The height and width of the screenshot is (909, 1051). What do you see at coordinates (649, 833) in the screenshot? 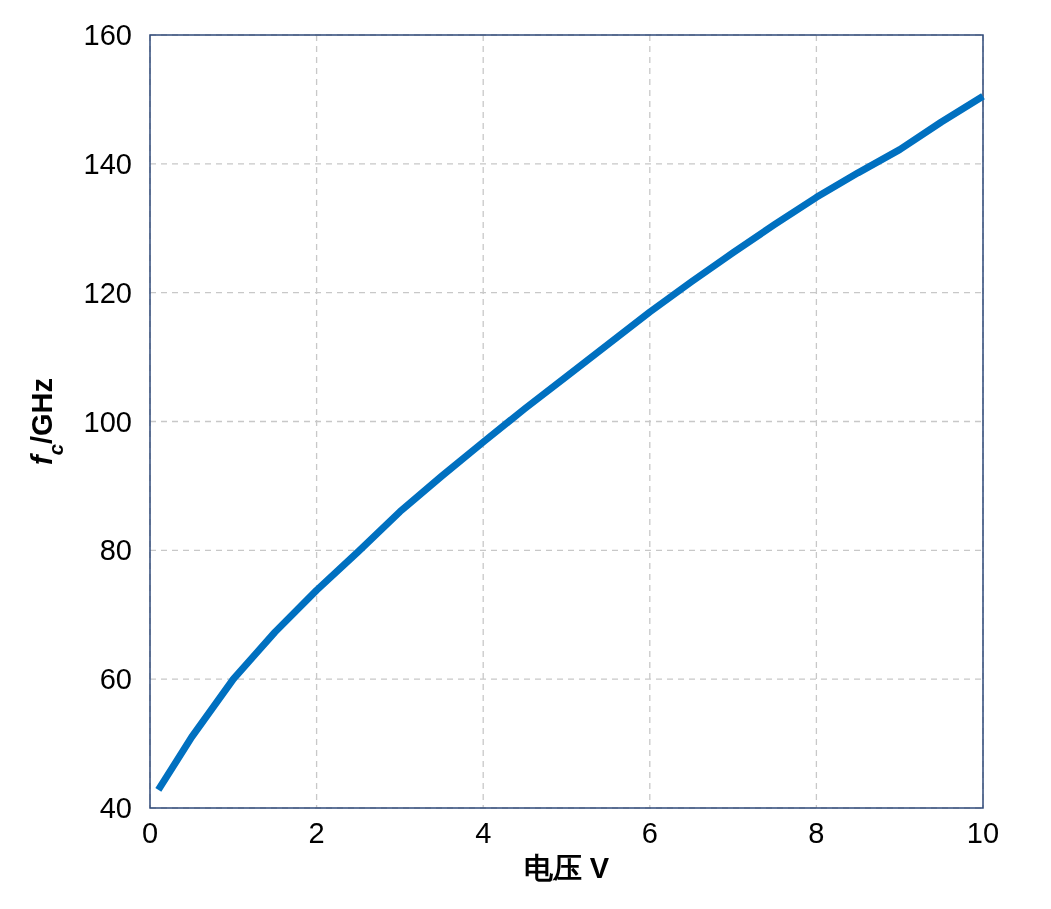
I see `x-tick-label: 6` at bounding box center [649, 833].